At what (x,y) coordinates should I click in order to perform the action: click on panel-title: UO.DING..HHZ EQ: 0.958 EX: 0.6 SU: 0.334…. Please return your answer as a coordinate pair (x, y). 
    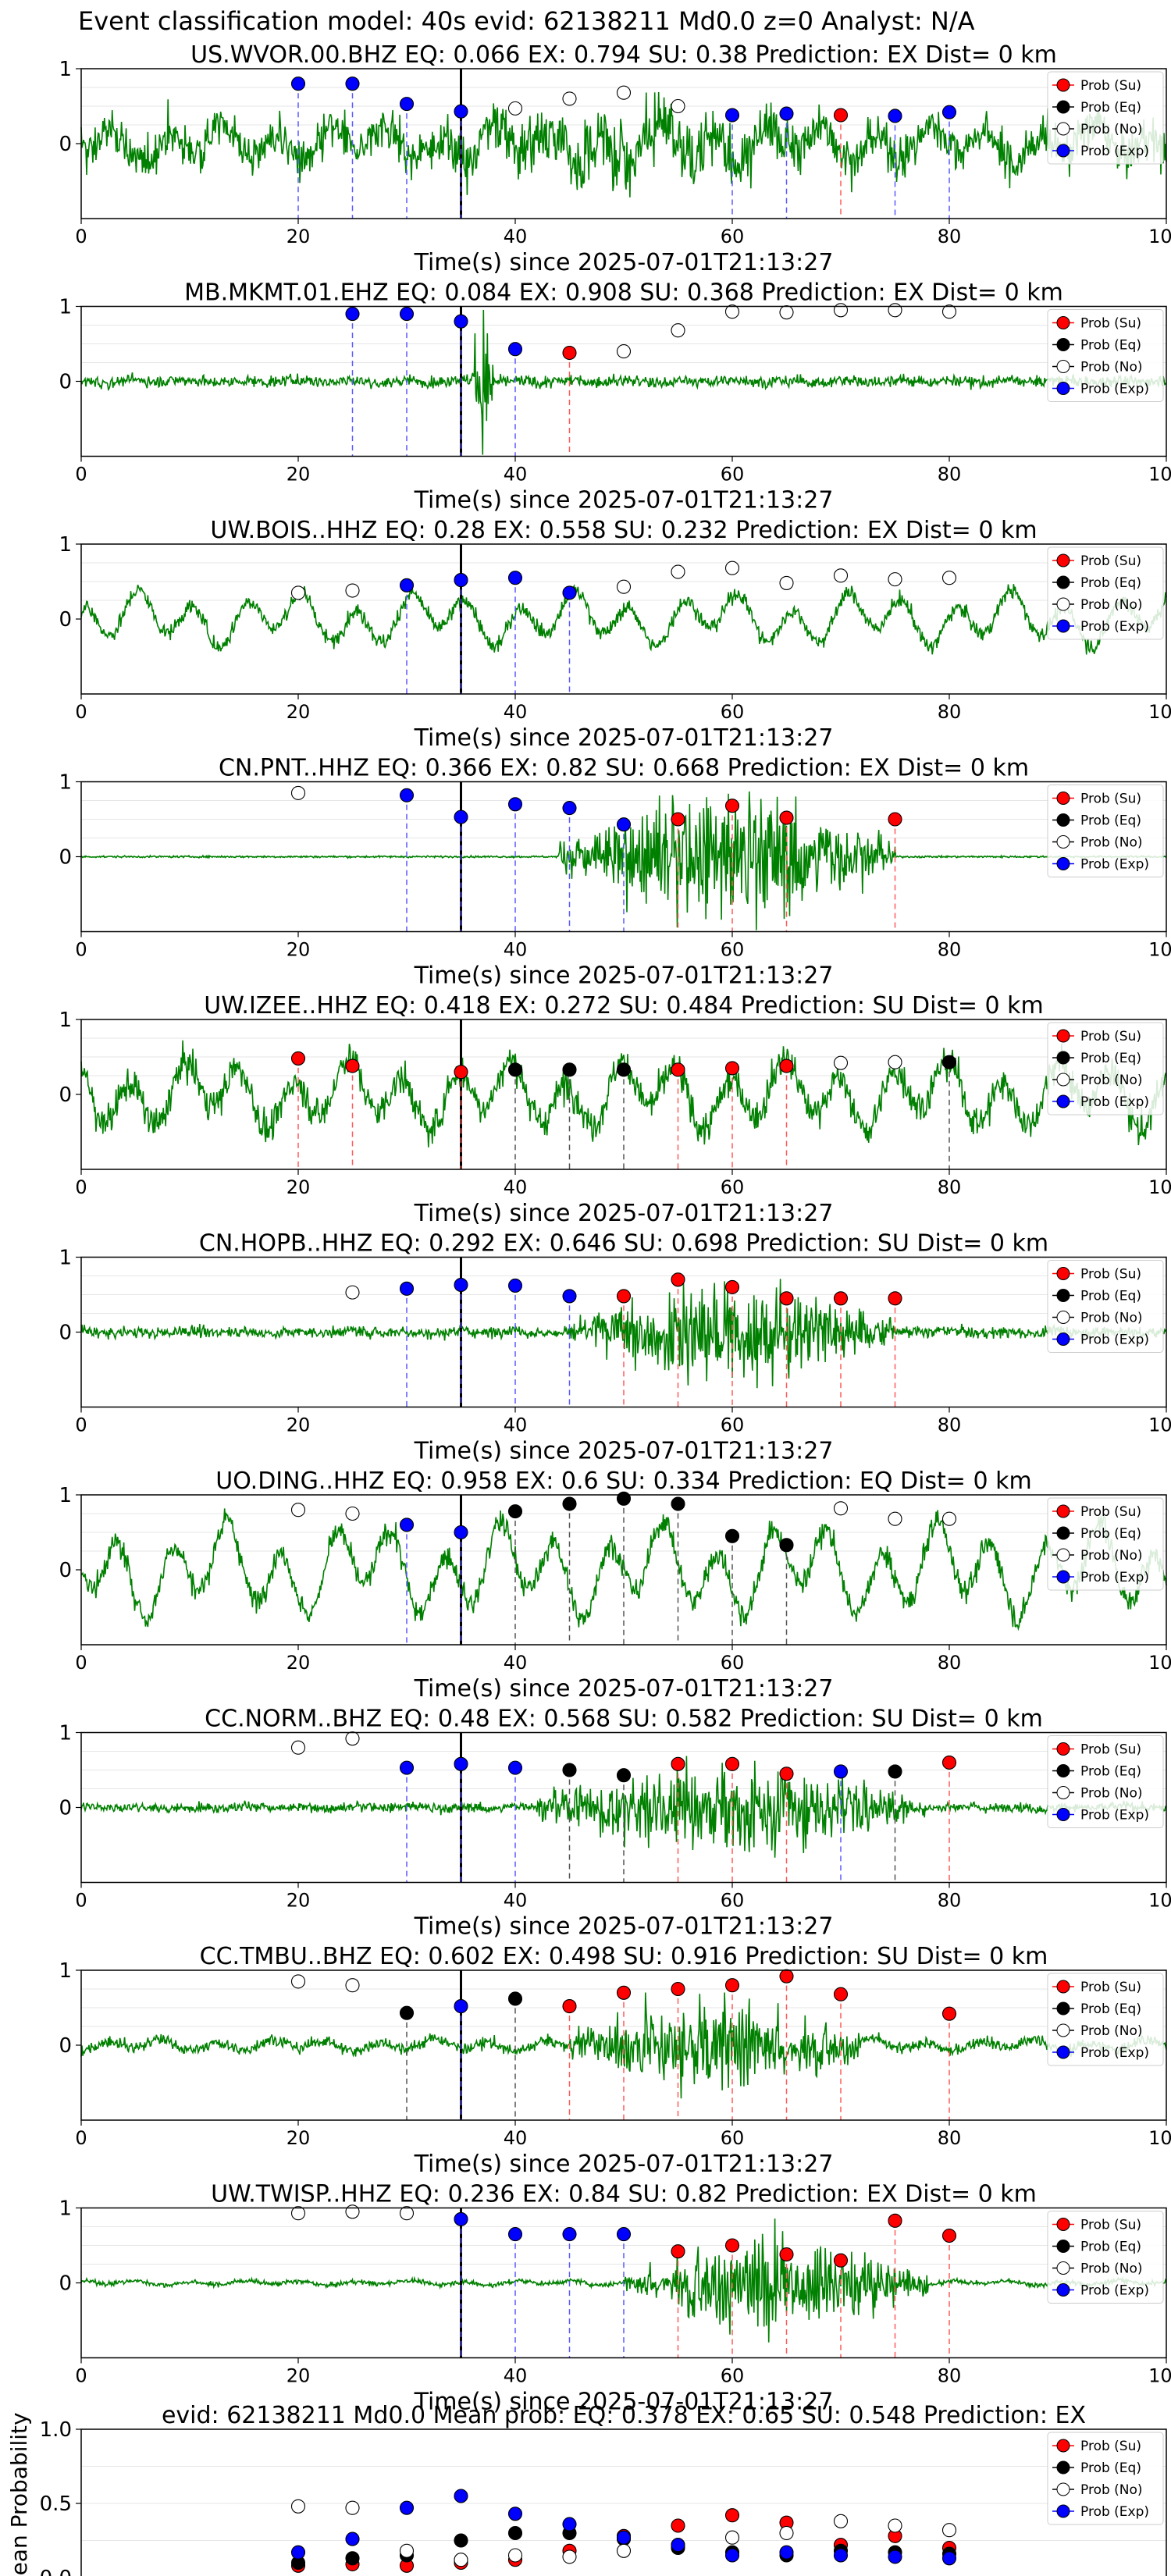
    Looking at the image, I should click on (623, 1481).